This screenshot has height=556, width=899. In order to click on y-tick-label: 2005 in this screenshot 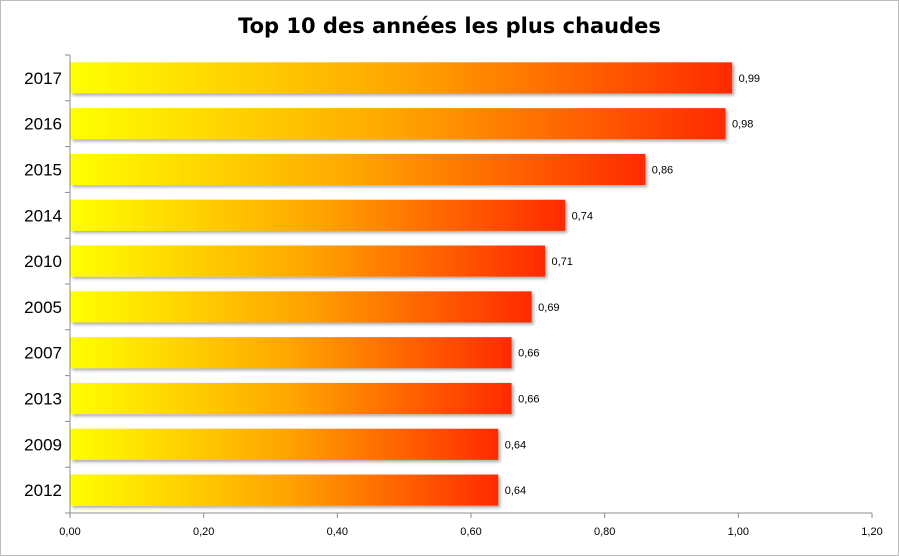, I will do `click(43, 307)`.